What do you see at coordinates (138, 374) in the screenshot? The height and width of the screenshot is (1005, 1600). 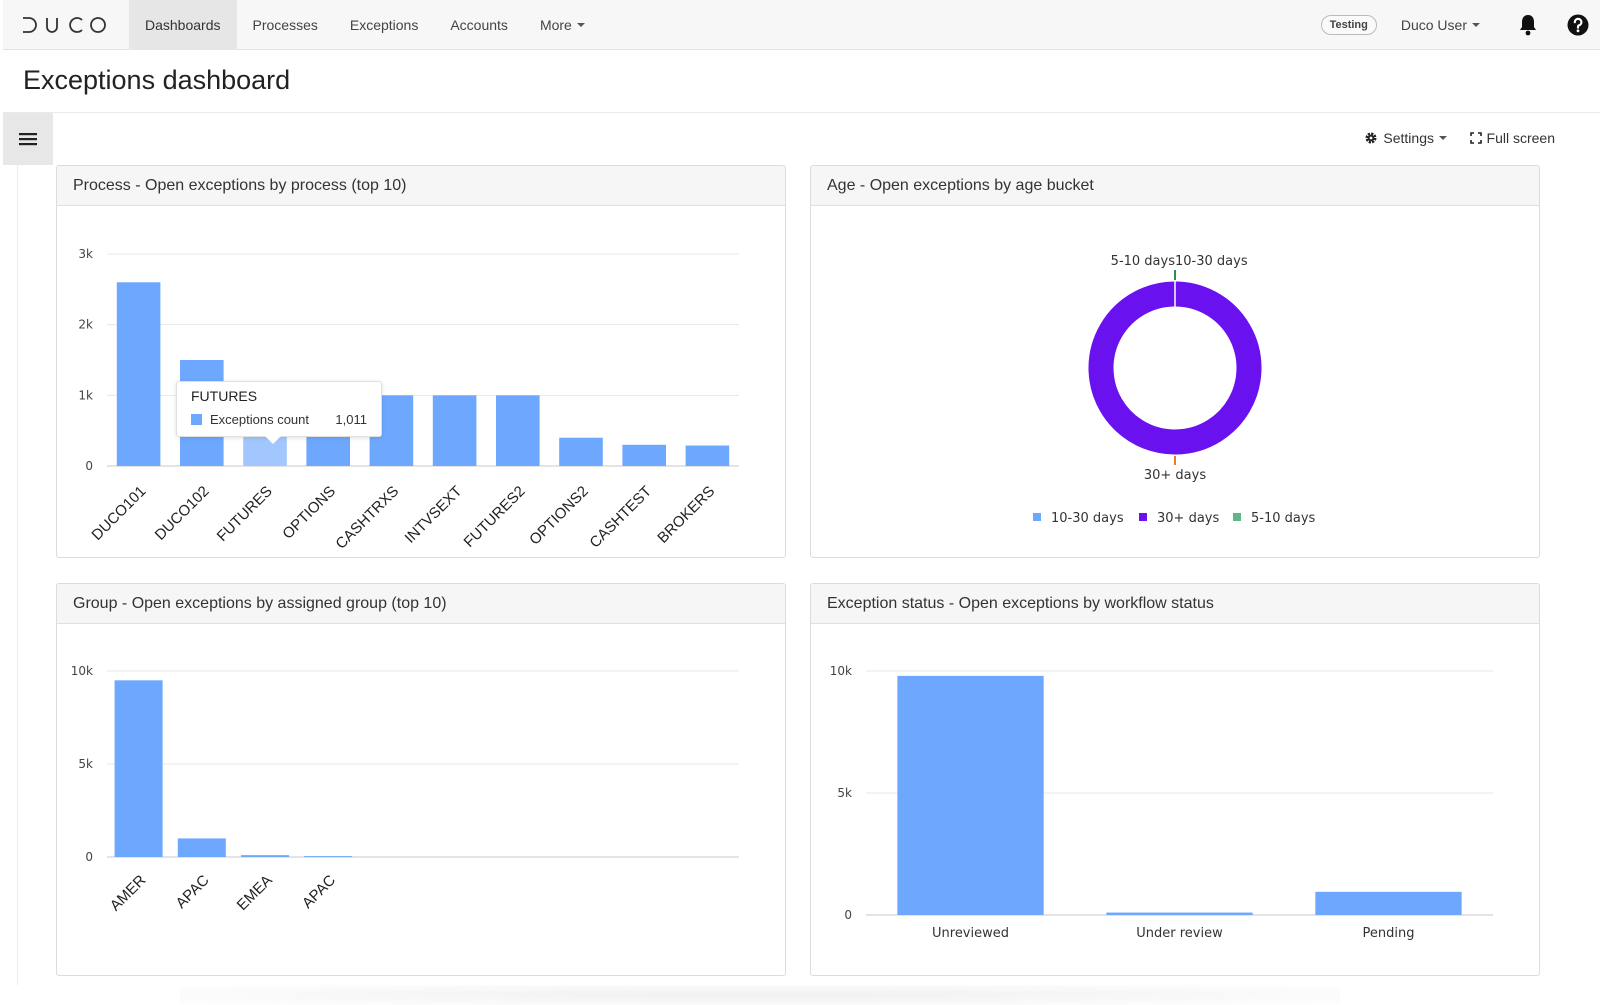 I see `bar-duco101` at bounding box center [138, 374].